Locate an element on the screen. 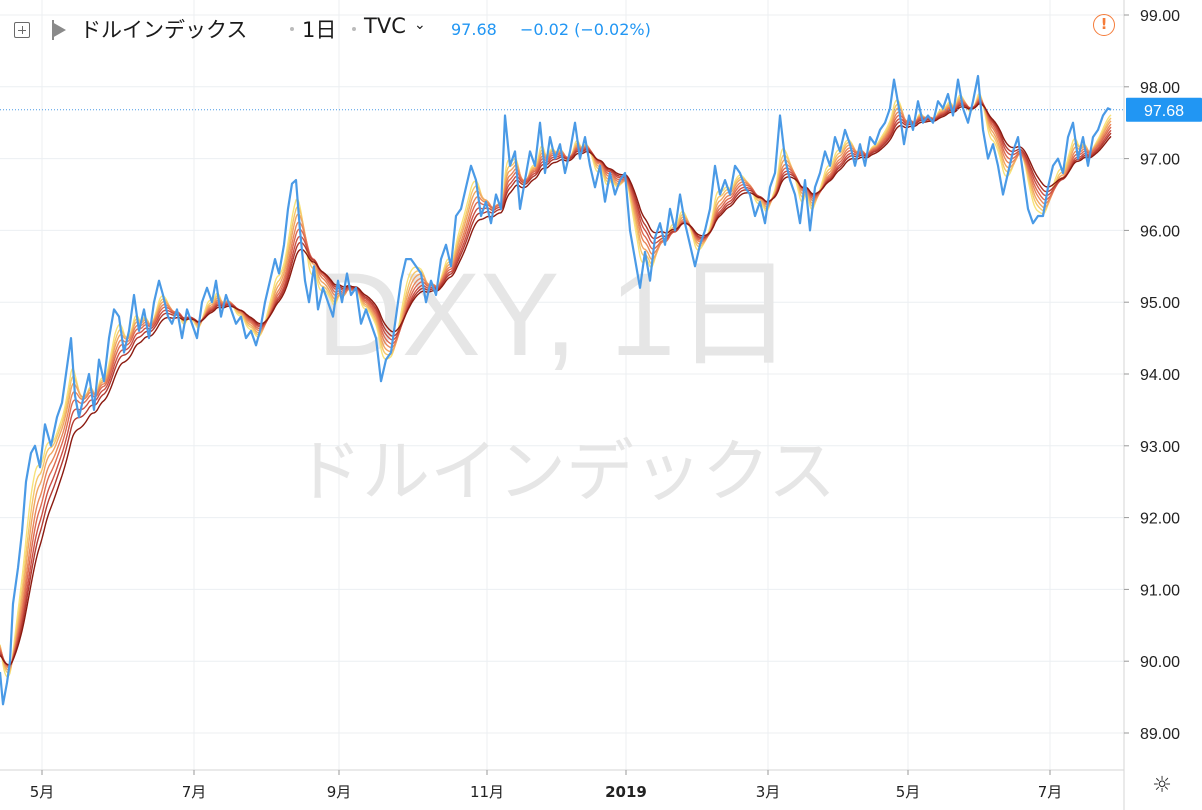 This screenshot has width=1202, height=810. x-tick-label: 9月 is located at coordinates (339, 792).